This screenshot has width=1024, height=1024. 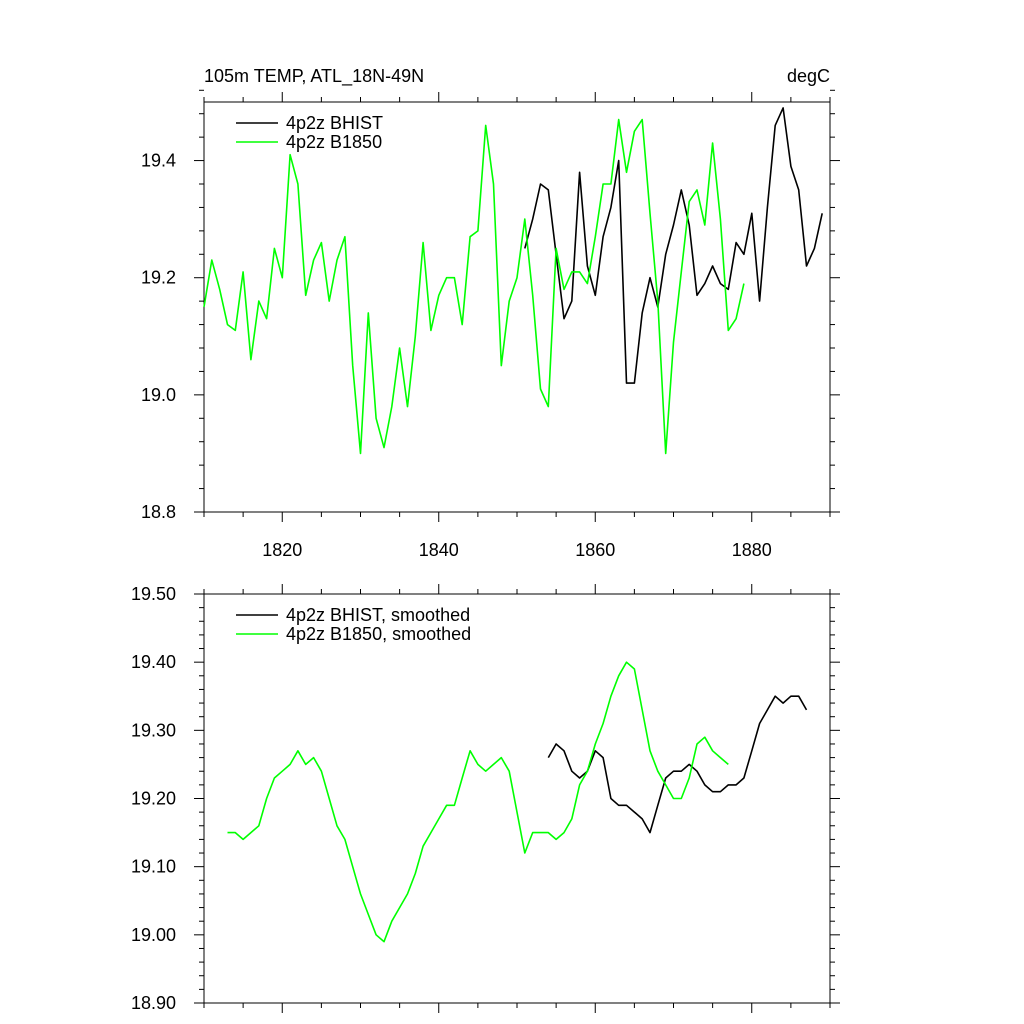 I want to click on y-tick-label: 19.50, so click(x=153, y=594).